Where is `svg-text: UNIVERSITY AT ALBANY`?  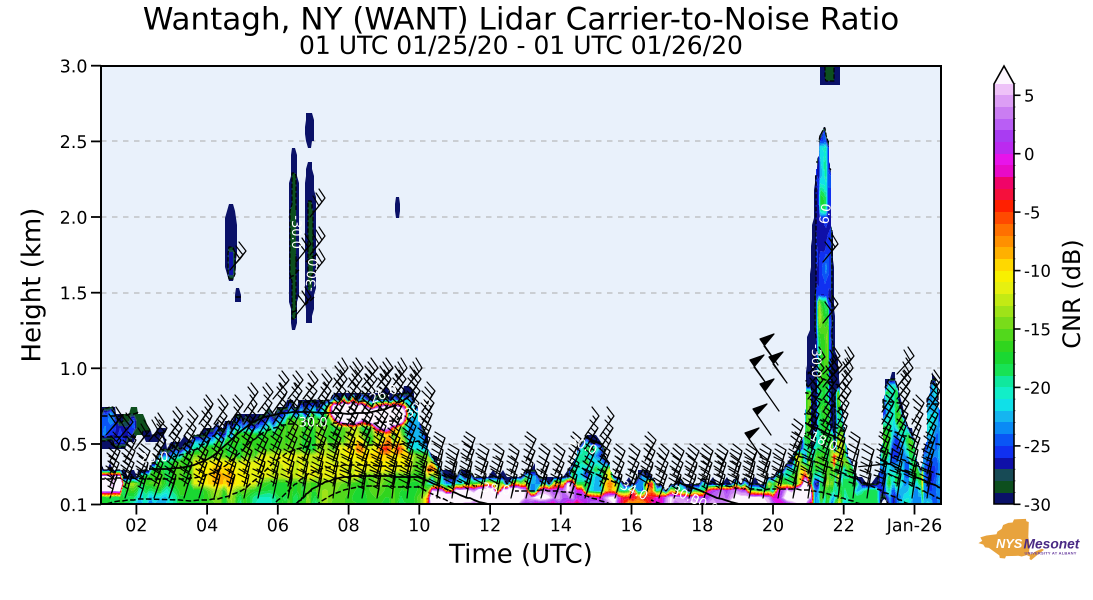
svg-text: UNIVERSITY AT ALBANY is located at coordinates (1051, 552).